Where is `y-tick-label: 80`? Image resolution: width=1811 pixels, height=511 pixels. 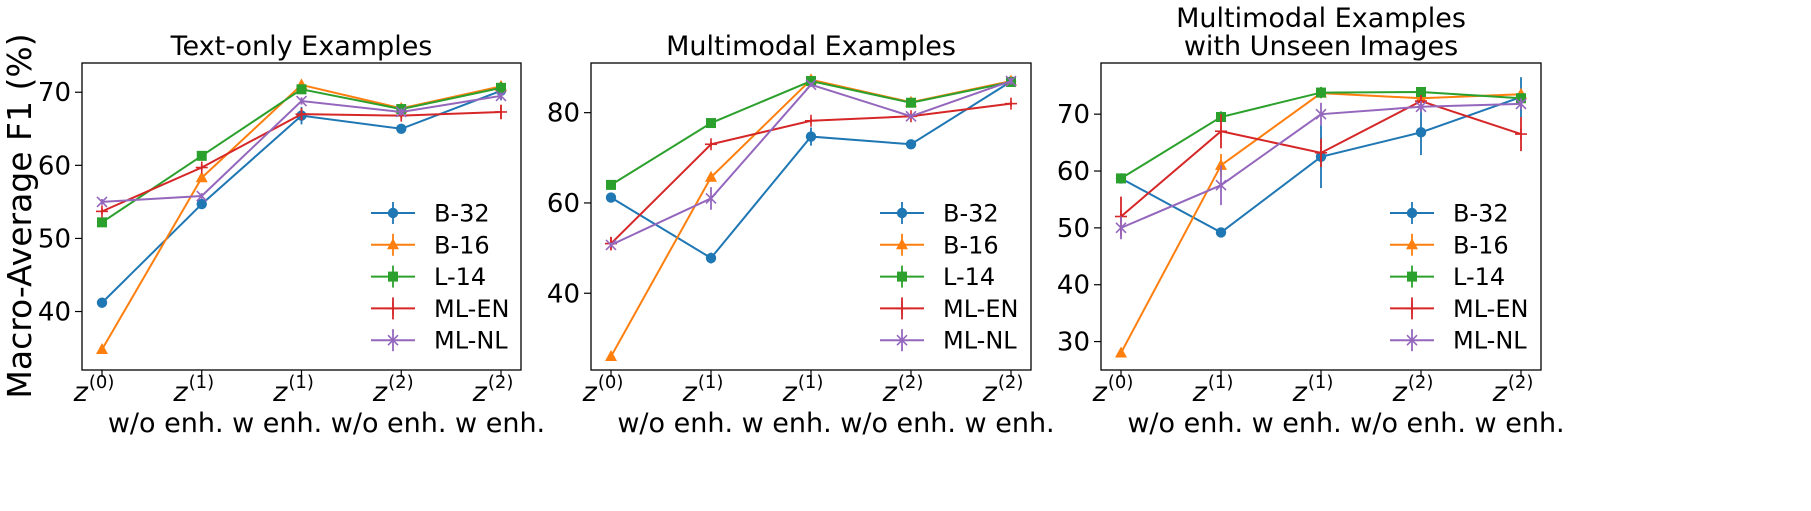
y-tick-label: 80 is located at coordinates (563, 114).